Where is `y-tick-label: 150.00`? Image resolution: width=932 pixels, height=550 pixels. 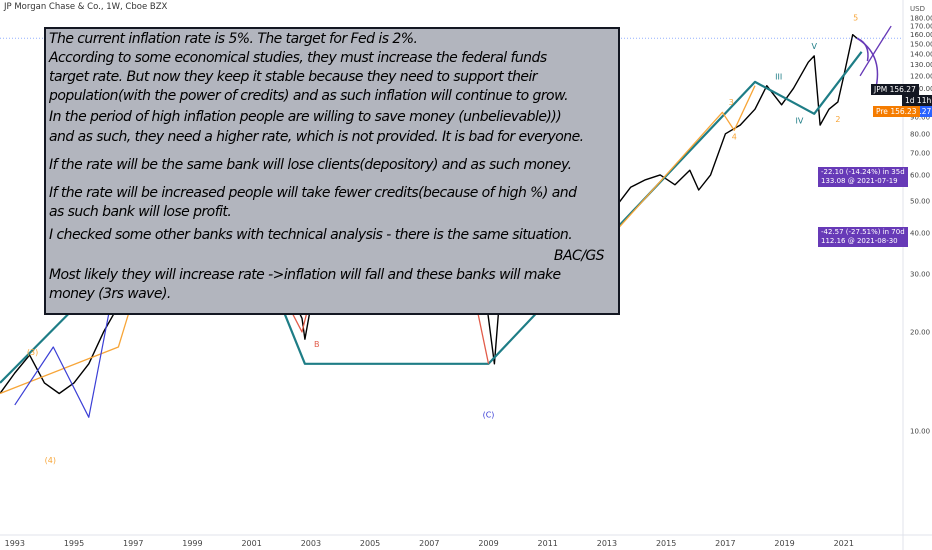 y-tick-label: 150.00 is located at coordinates (921, 44).